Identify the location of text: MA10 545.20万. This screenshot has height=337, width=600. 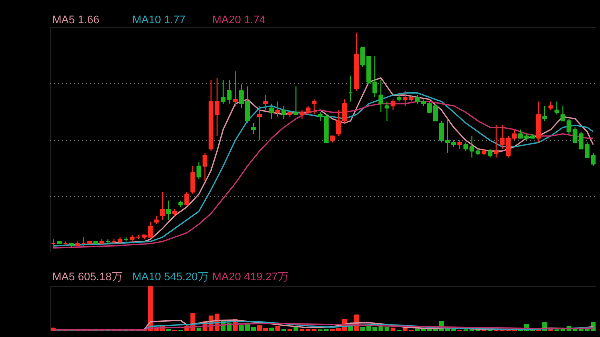
(170, 278).